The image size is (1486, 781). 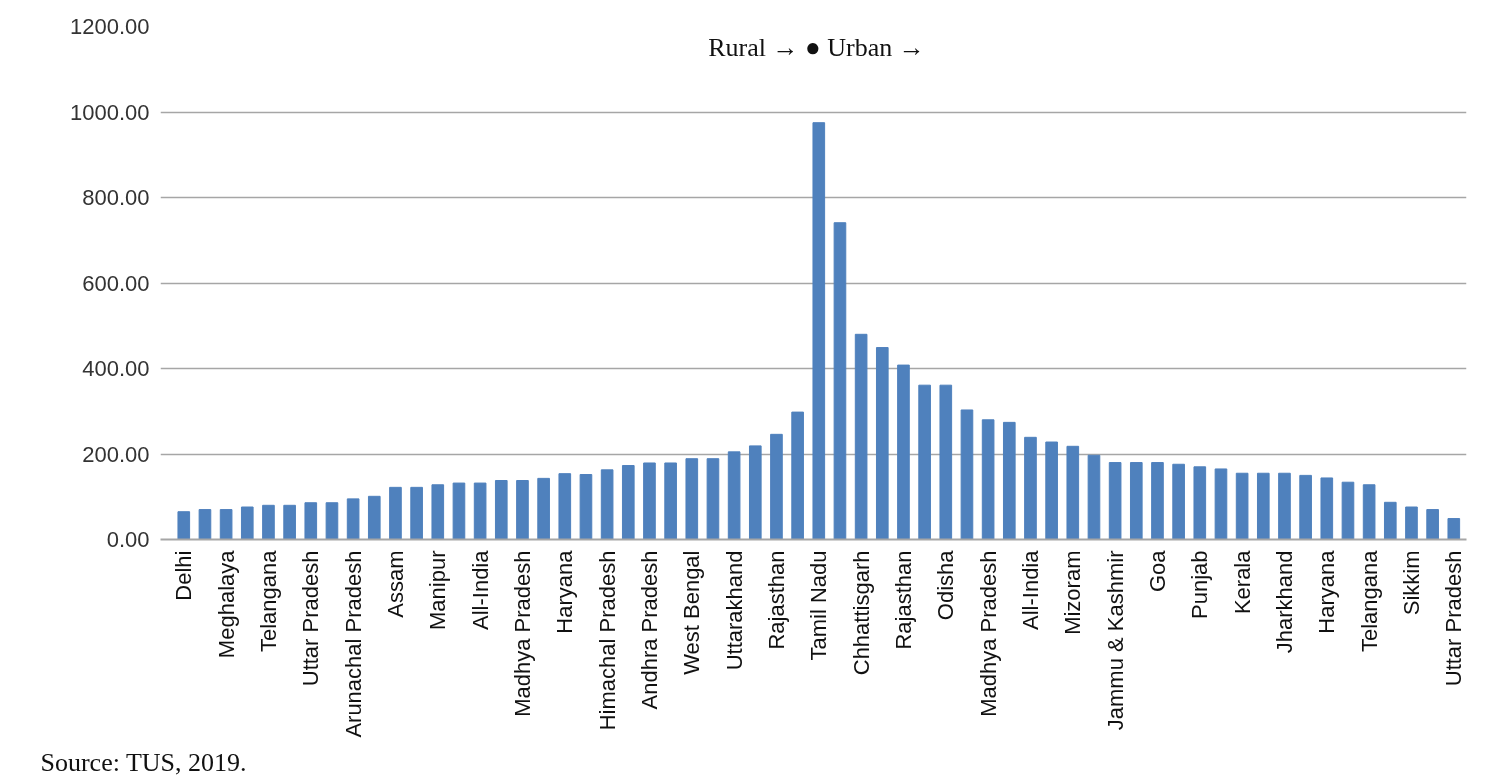 What do you see at coordinates (395, 584) in the screenshot?
I see `x-tick-label: Assam` at bounding box center [395, 584].